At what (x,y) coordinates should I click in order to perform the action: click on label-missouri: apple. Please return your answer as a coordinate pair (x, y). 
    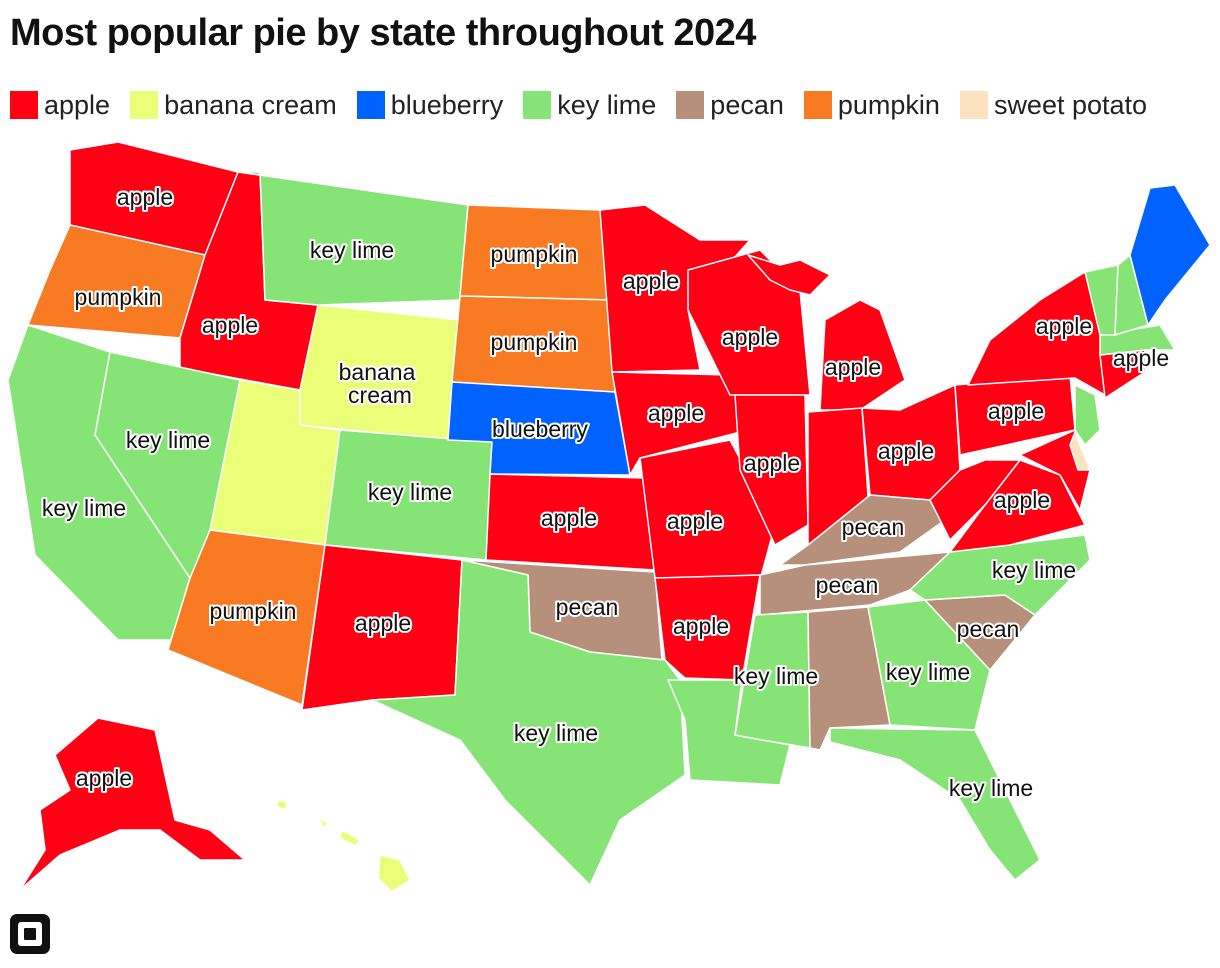
    Looking at the image, I should click on (695, 521).